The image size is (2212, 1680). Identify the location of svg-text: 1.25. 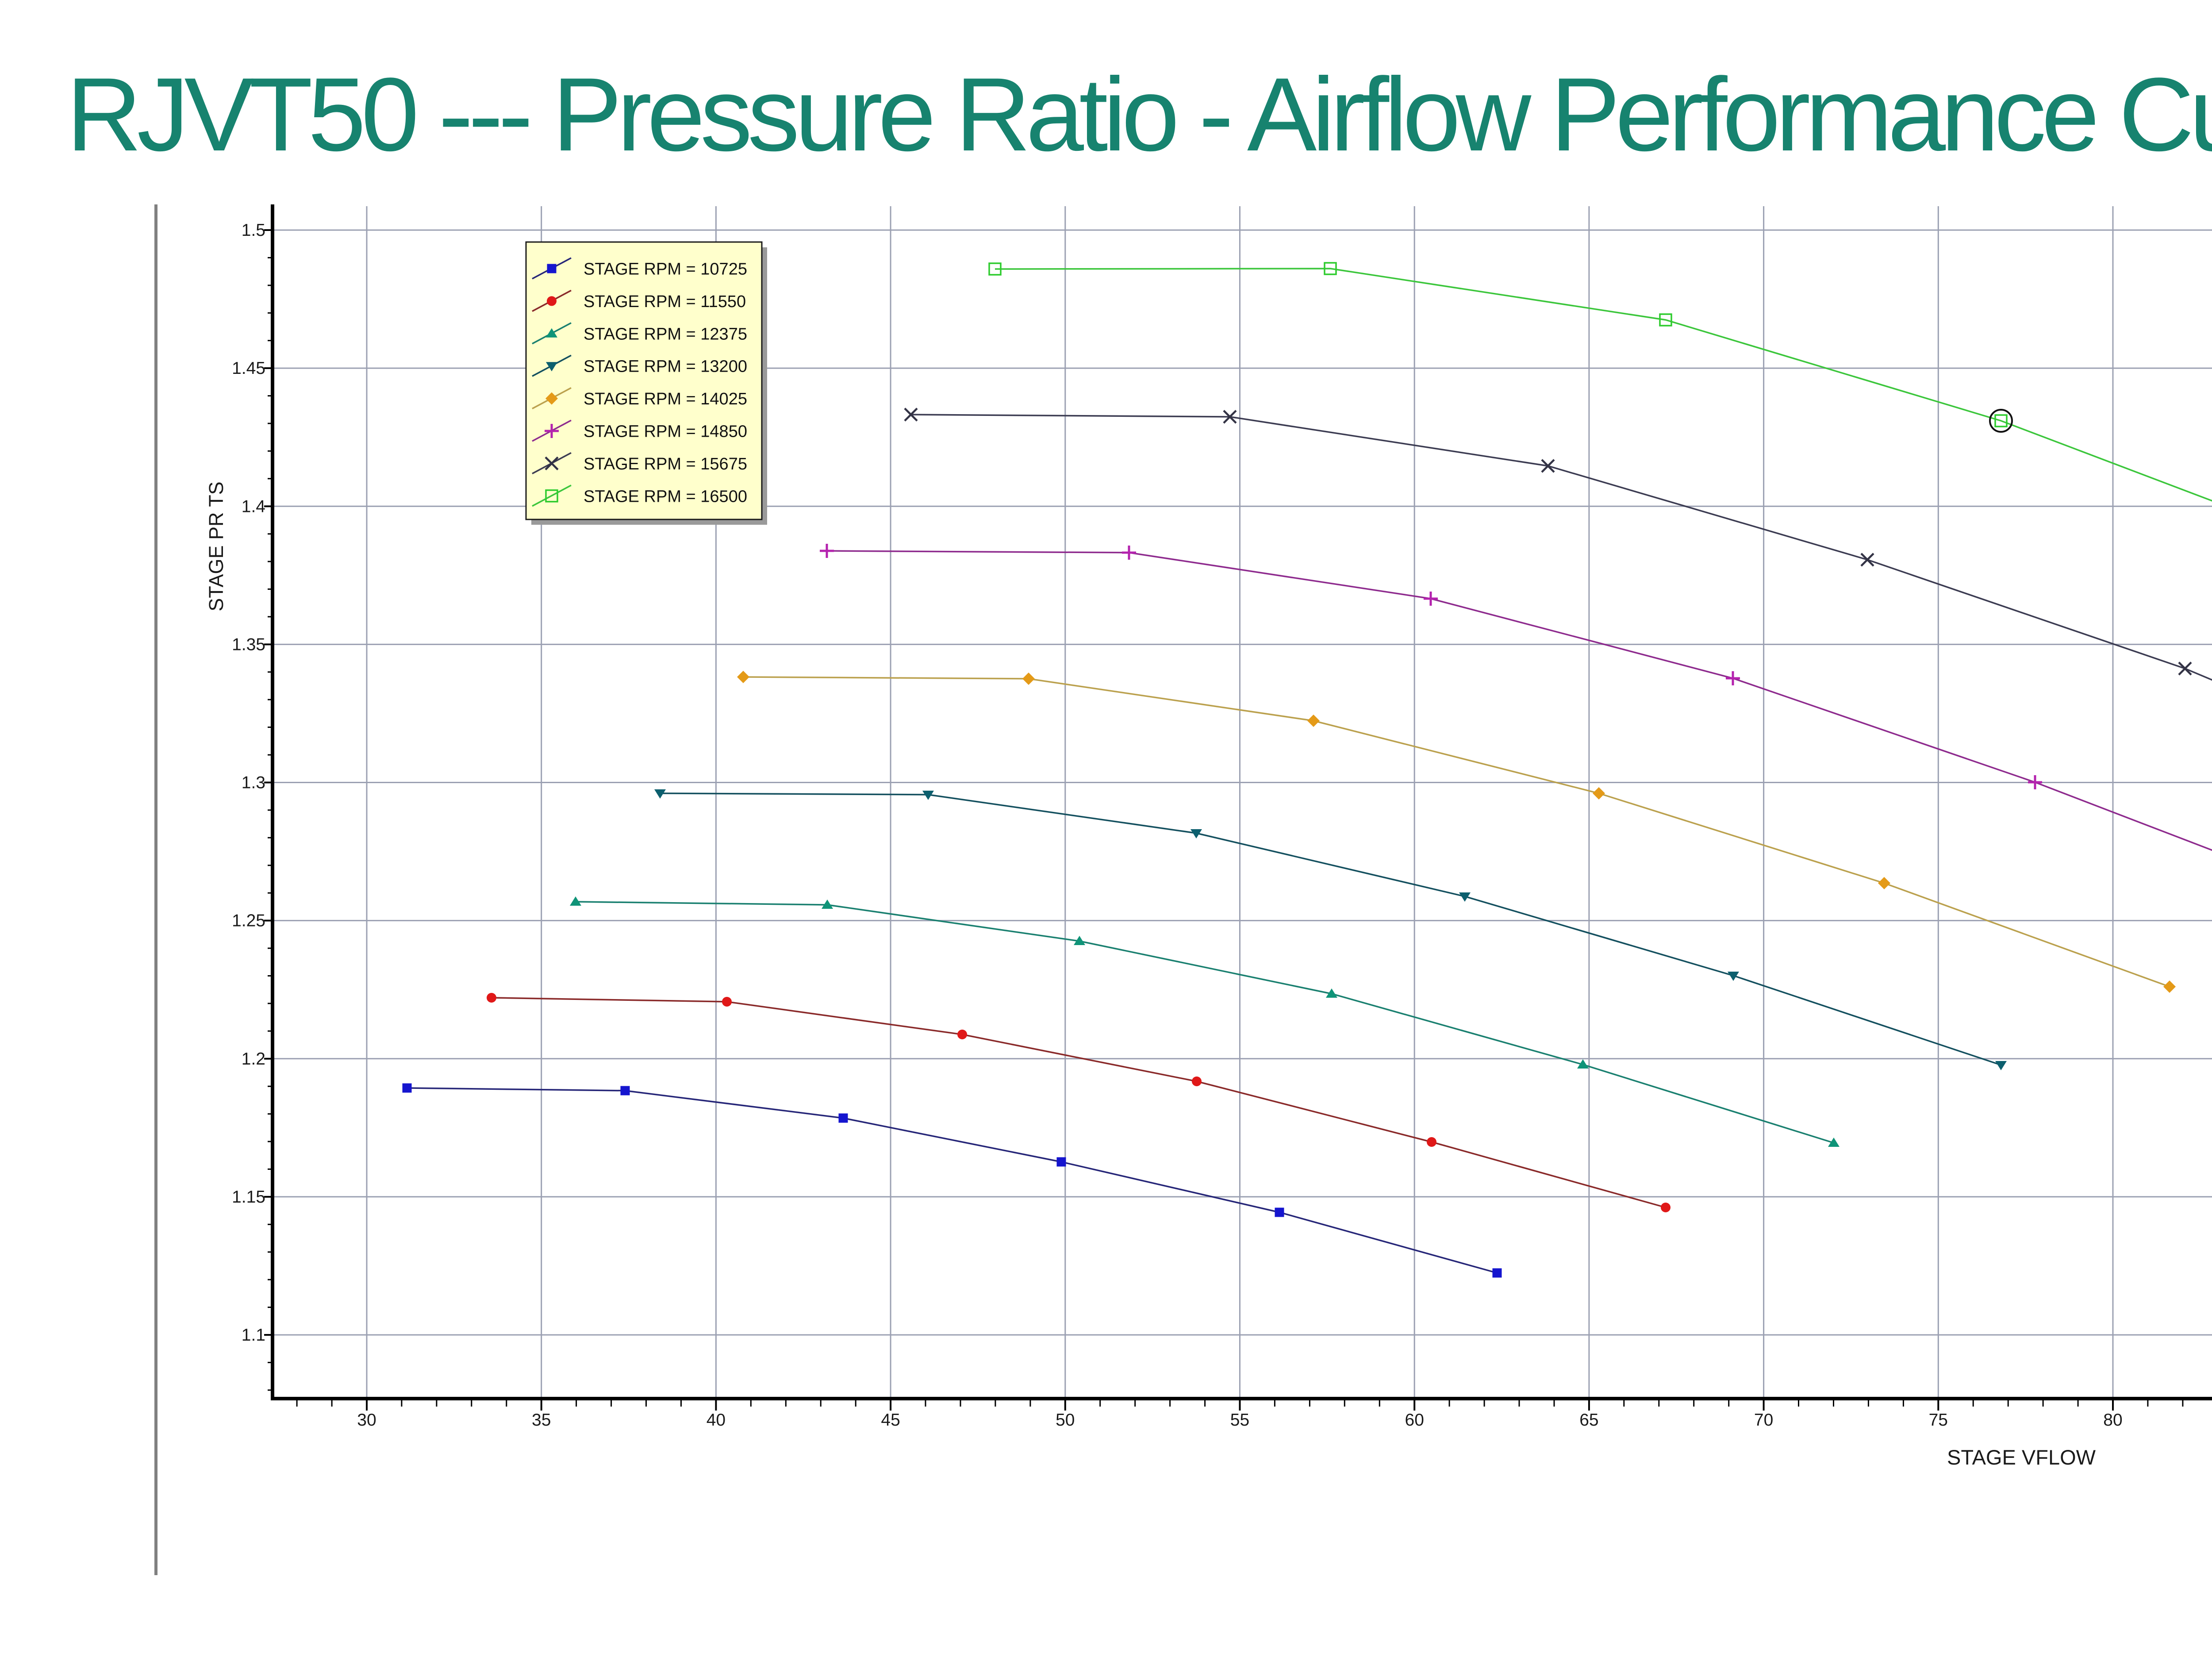
(249, 920).